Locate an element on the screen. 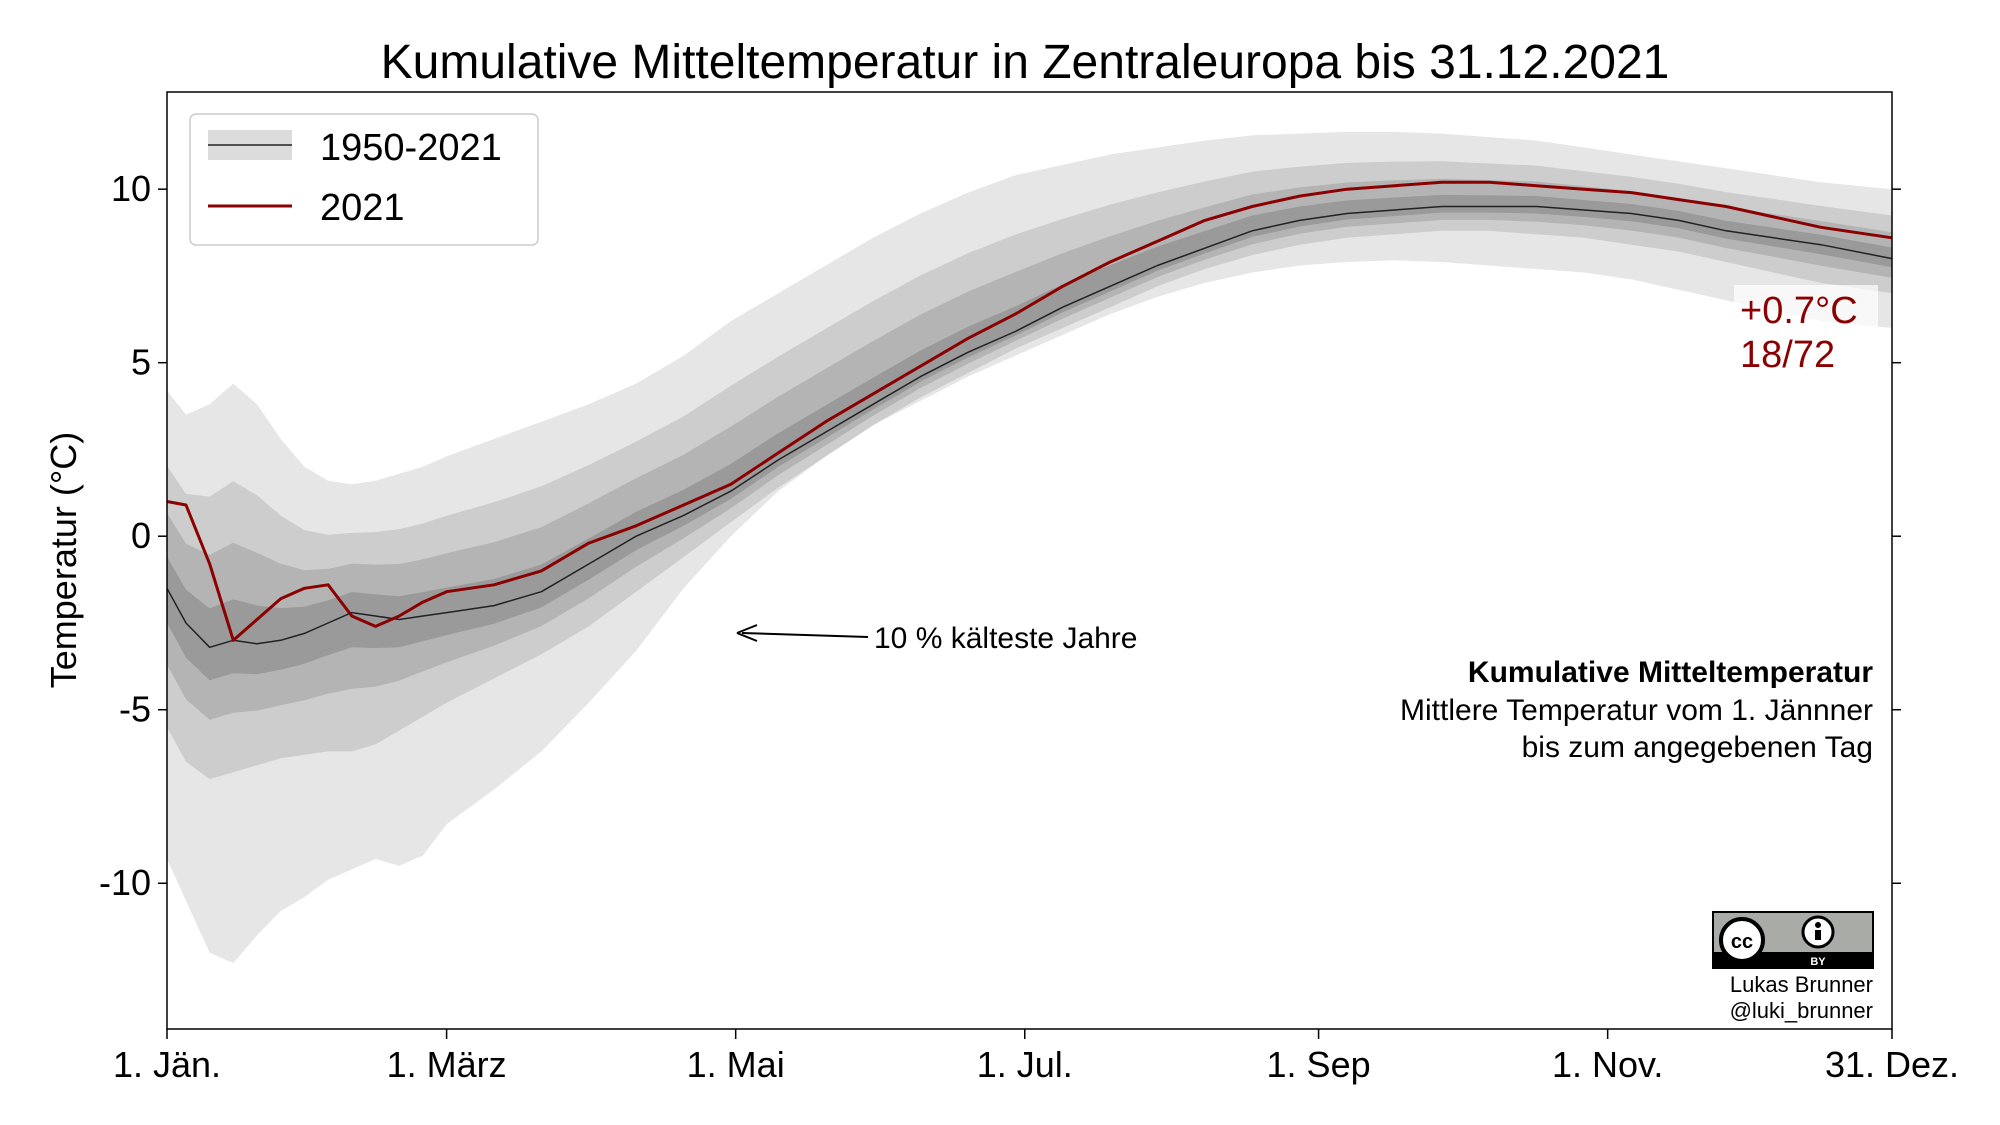  y-tick-label: -10 is located at coordinates (125, 882).